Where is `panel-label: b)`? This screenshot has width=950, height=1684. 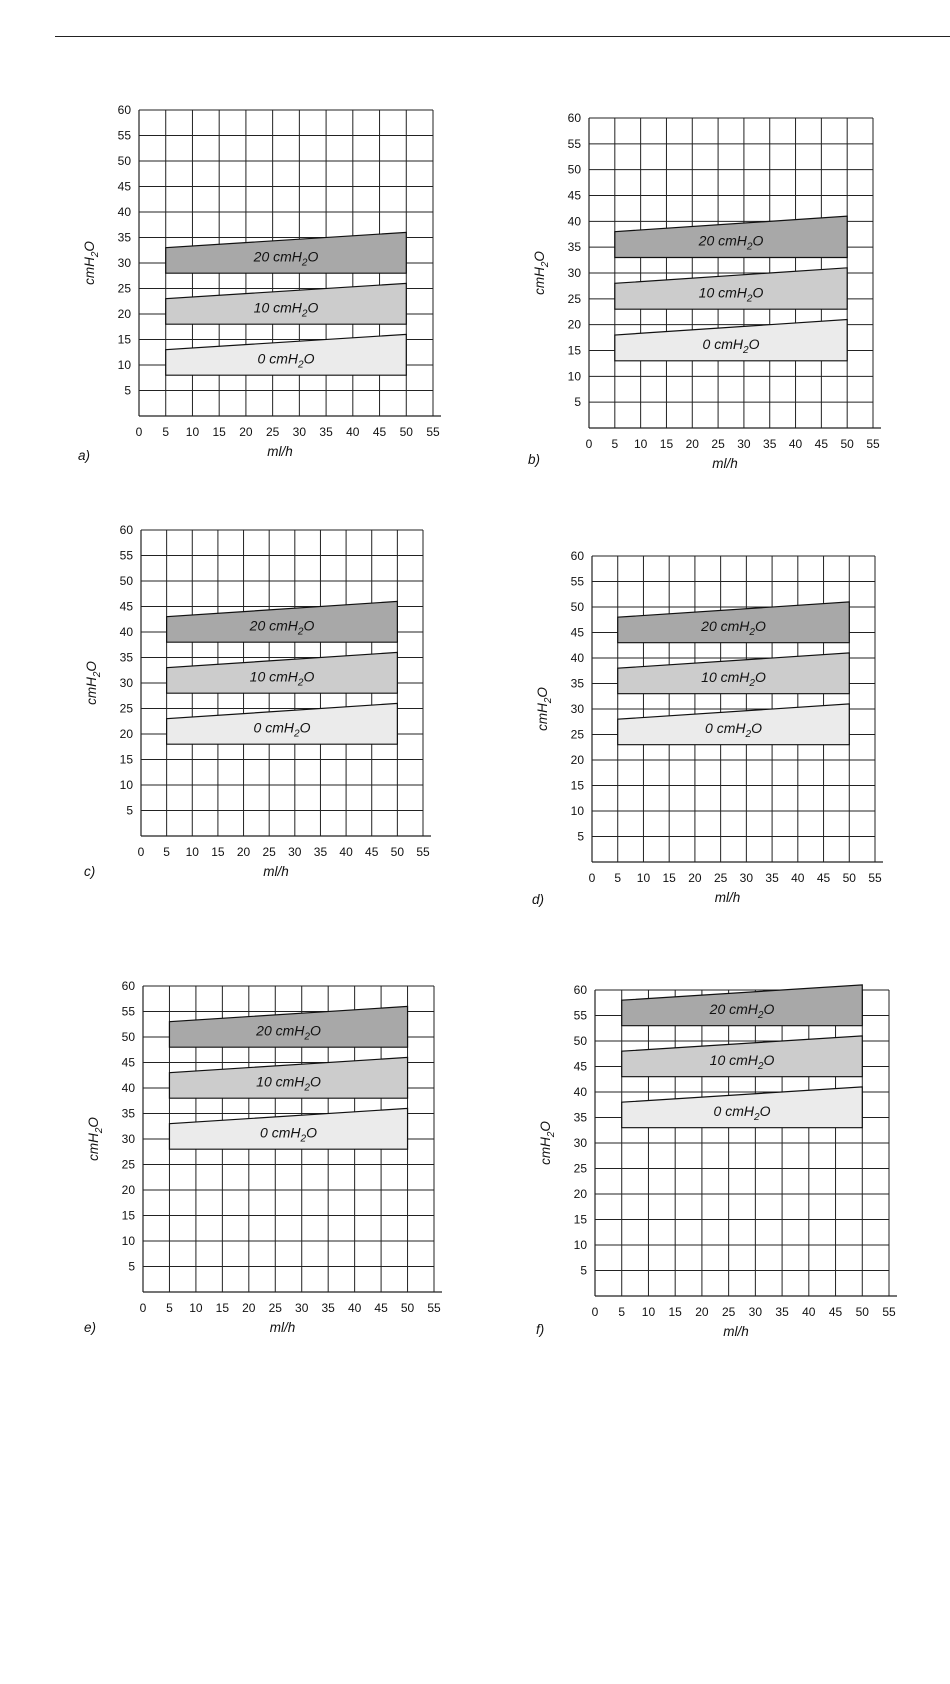
panel-label: b) is located at coordinates (534, 459).